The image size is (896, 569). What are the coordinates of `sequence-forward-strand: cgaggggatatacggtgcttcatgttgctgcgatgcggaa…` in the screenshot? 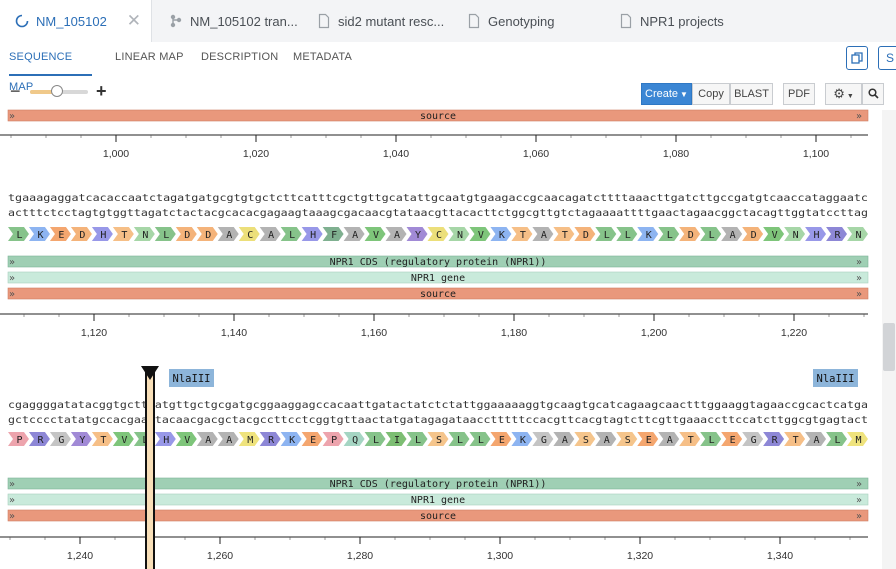 It's located at (438, 405).